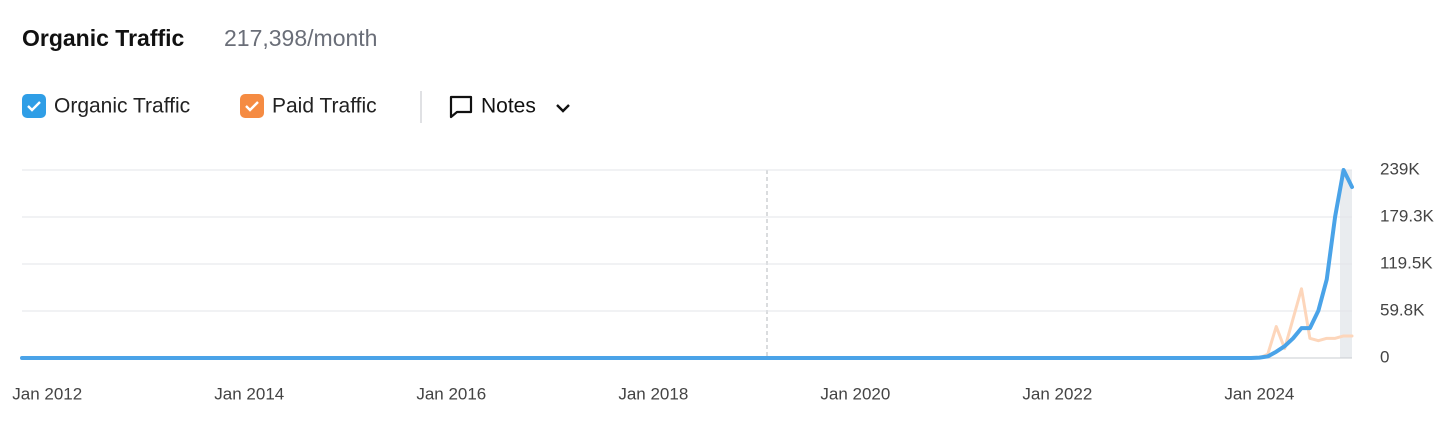  What do you see at coordinates (122, 106) in the screenshot?
I see `legend-label: Organic Traffic` at bounding box center [122, 106].